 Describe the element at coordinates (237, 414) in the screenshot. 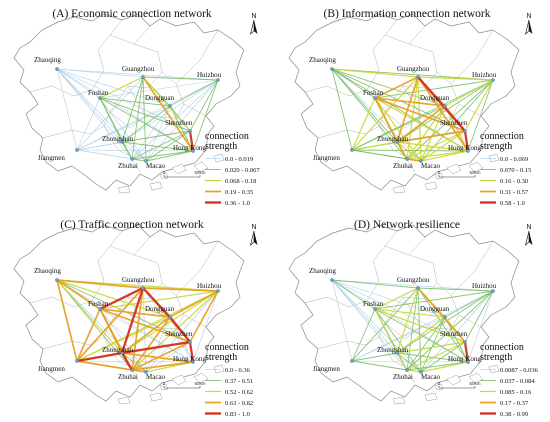

I see `legend-label: 0.83 - 1.0` at that location.